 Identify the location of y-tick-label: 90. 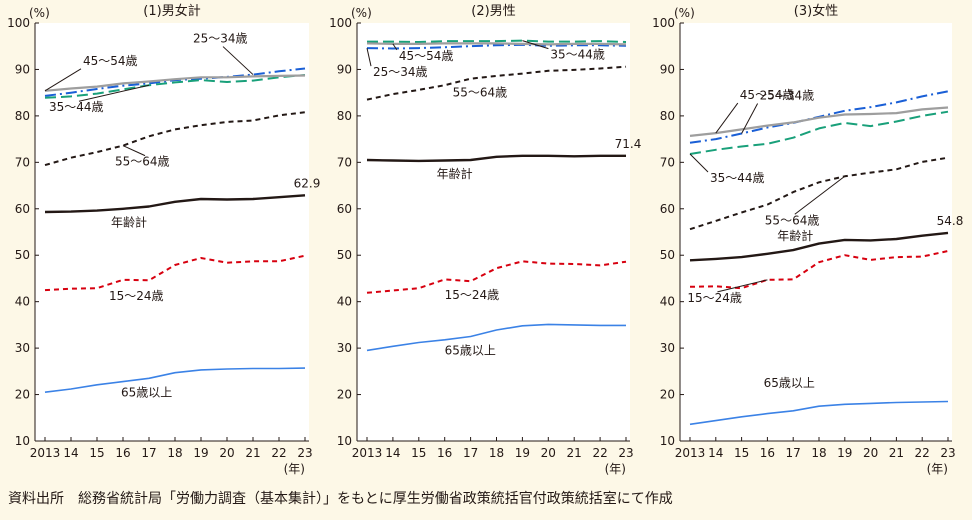
(344, 69).